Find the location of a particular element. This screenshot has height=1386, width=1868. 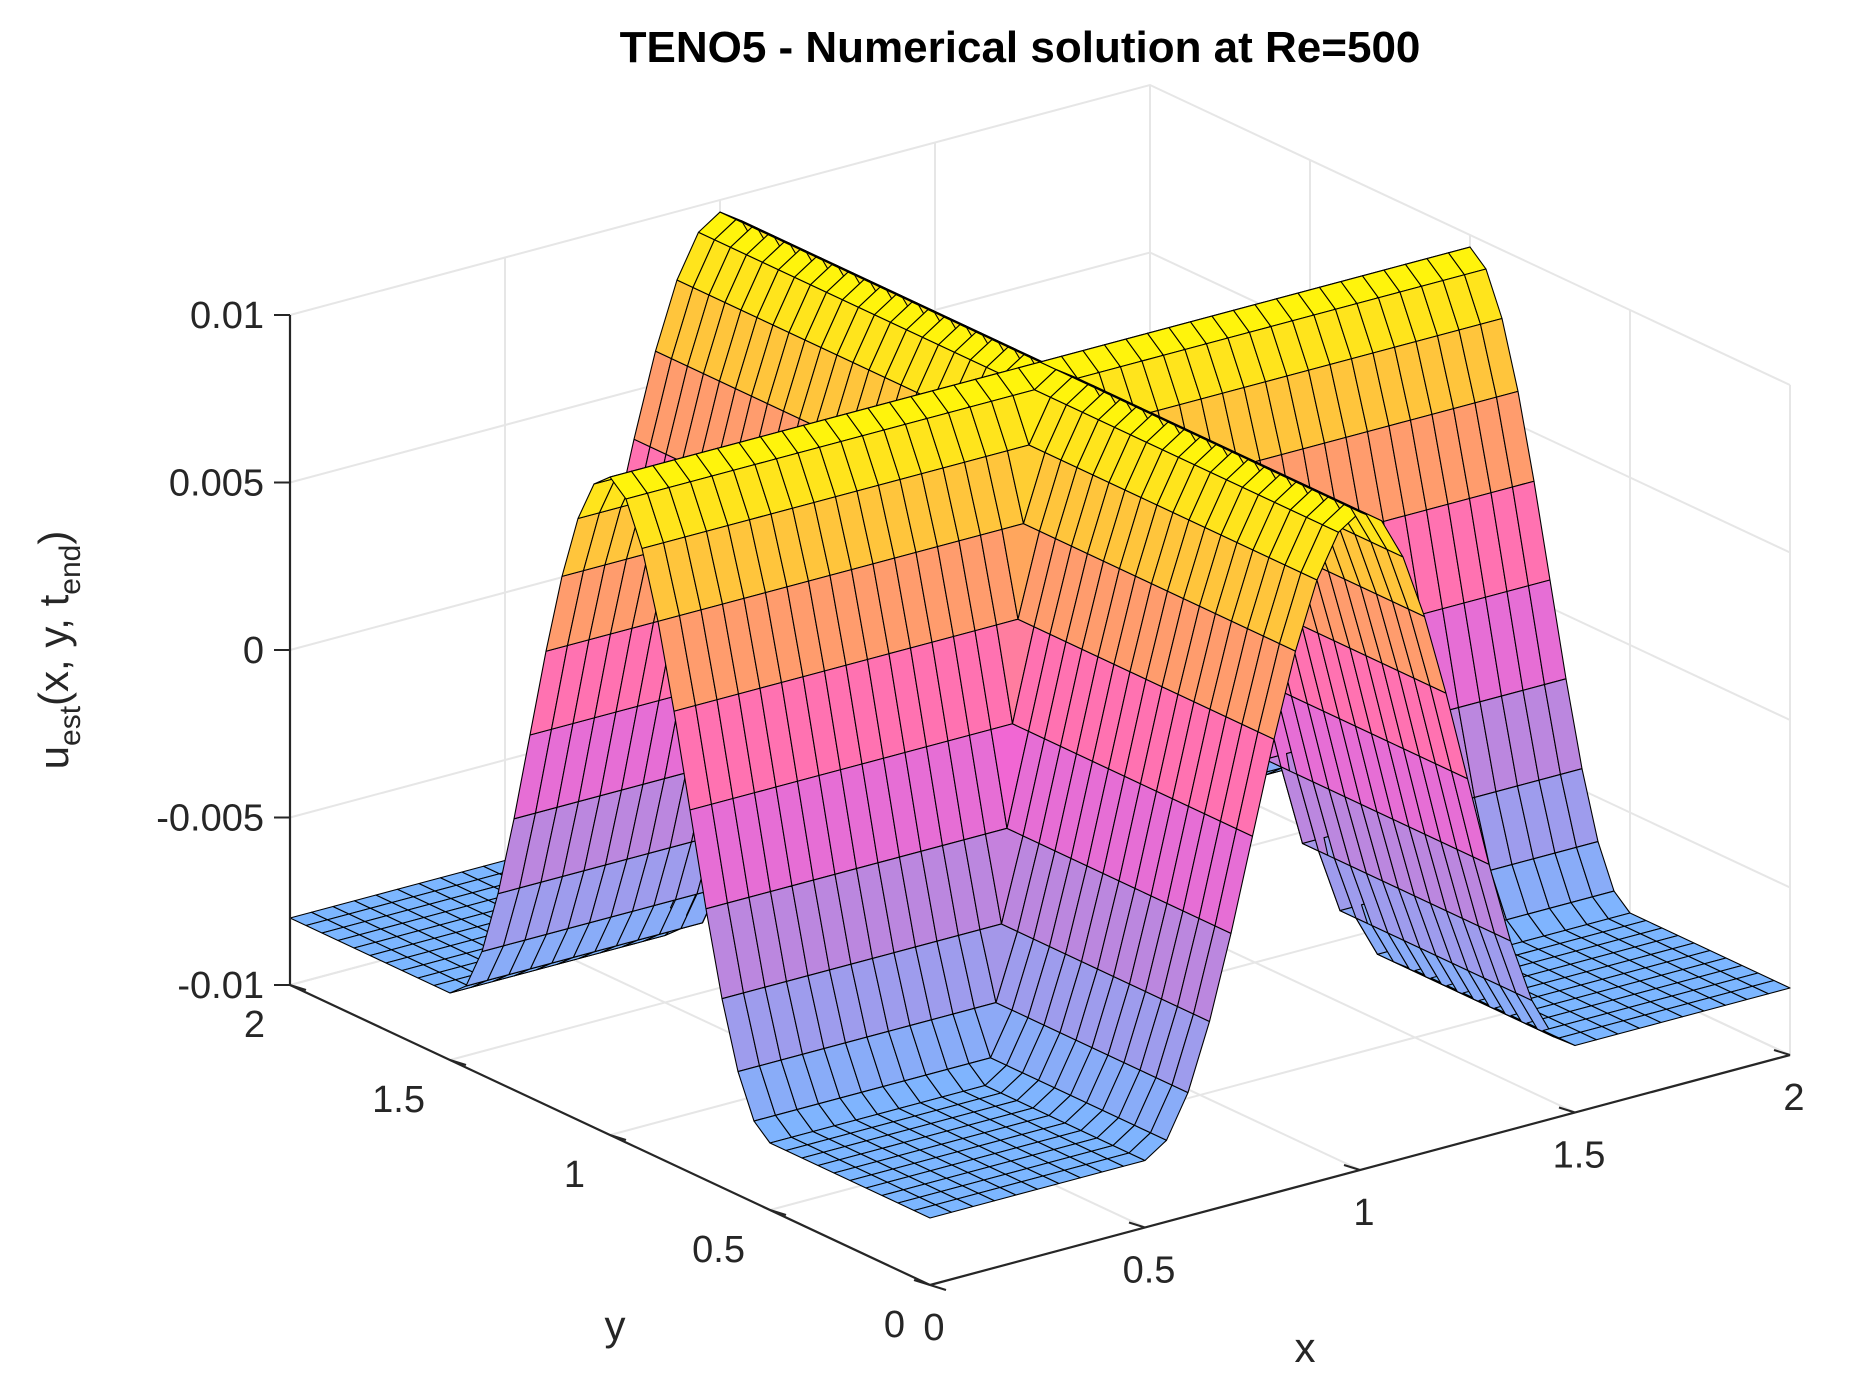

z-tick-label: -0.01 is located at coordinates (220, 986).